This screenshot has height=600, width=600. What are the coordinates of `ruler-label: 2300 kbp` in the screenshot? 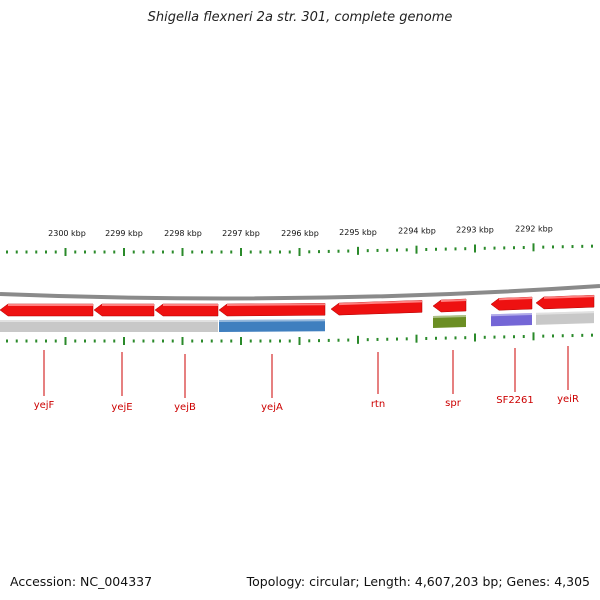 It's located at (67, 233).